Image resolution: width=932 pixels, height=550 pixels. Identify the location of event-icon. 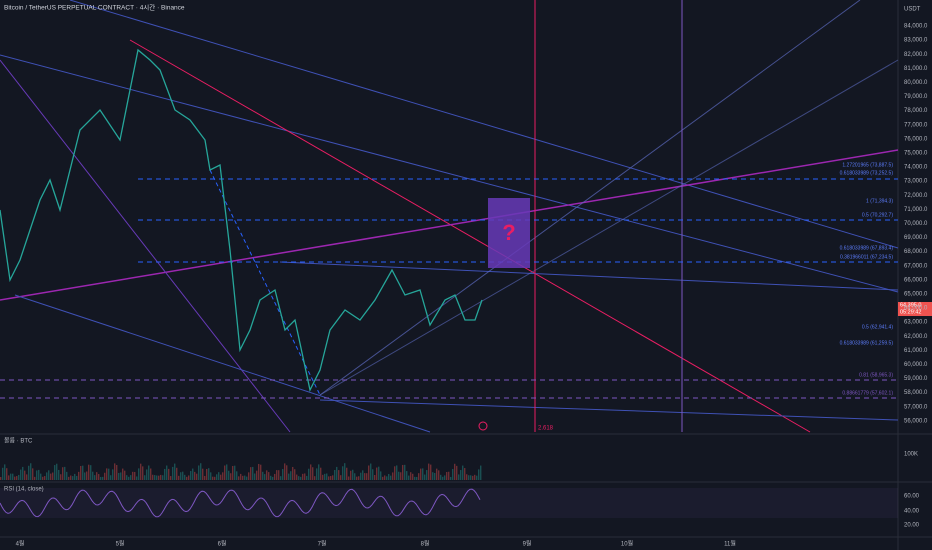
(483, 426).